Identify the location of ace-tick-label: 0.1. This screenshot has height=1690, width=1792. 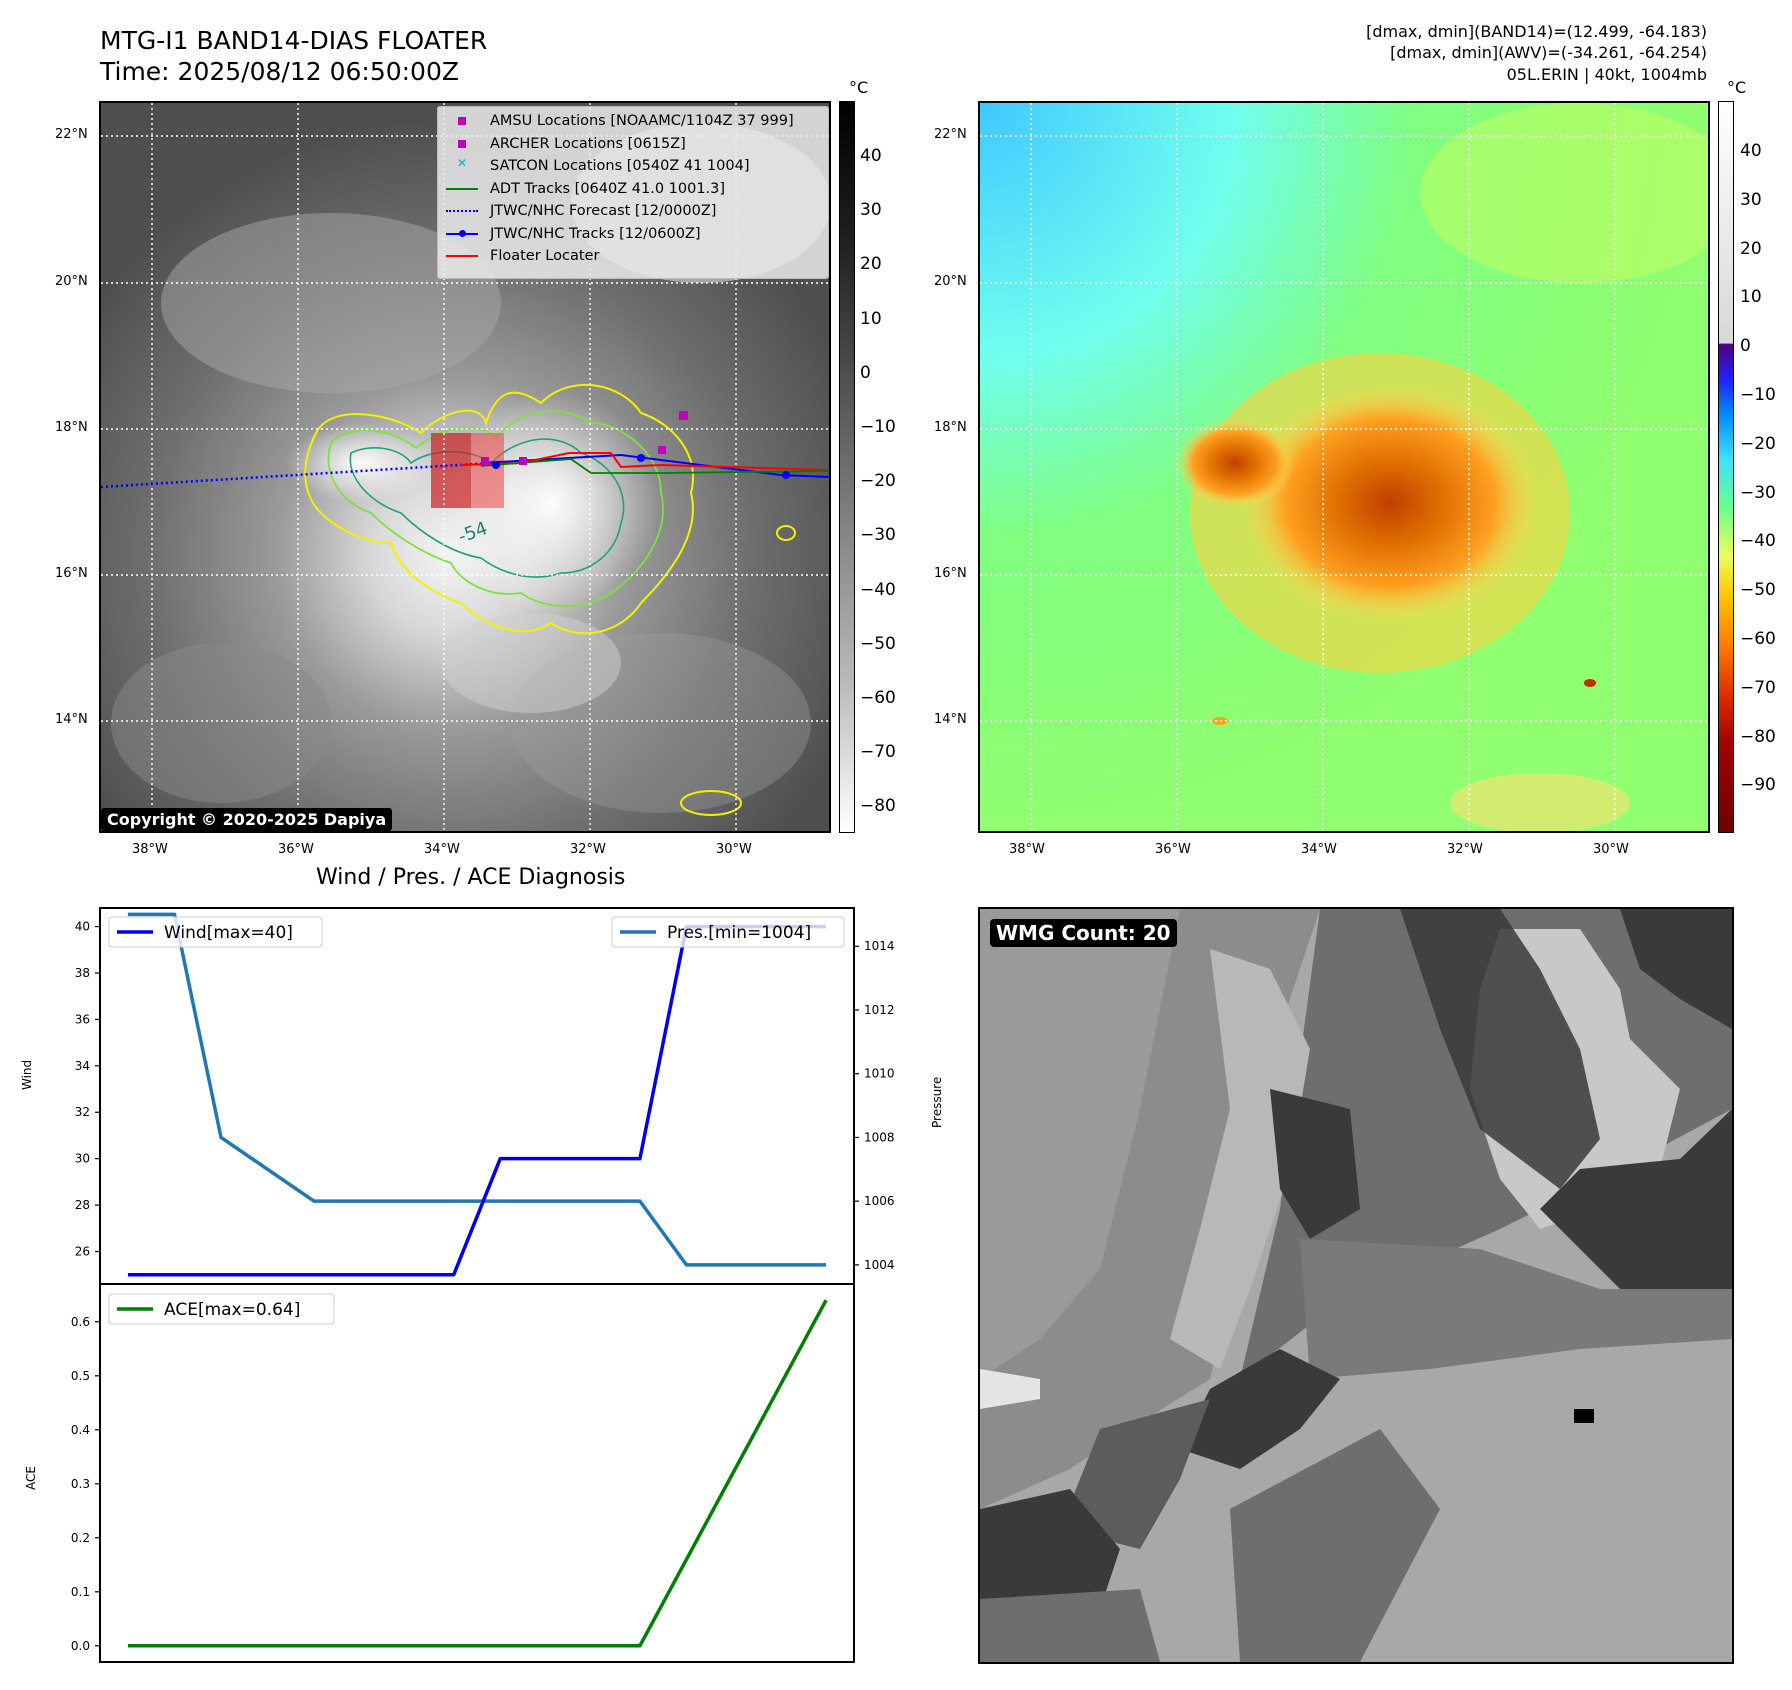
(80, 1592).